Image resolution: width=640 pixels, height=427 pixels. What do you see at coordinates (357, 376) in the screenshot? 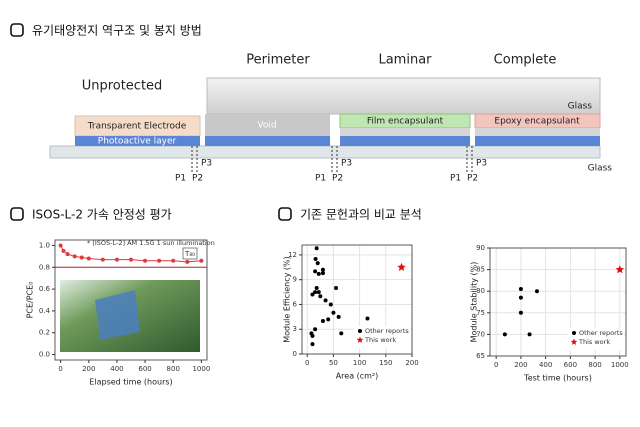
I see `x-axis-label: Area (cm²)` at bounding box center [357, 376].